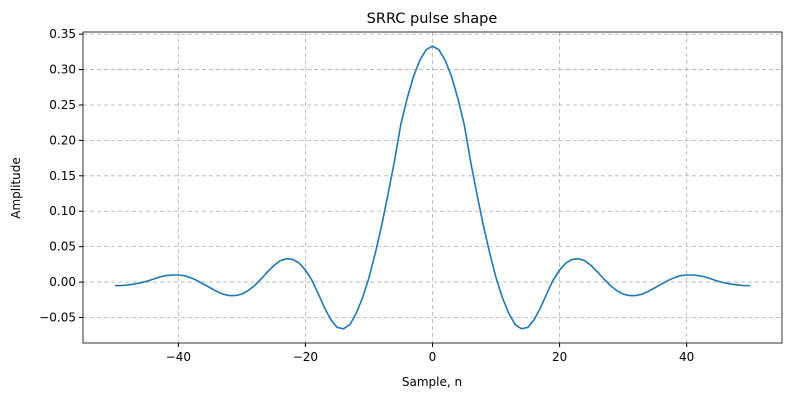 The height and width of the screenshot is (404, 800). What do you see at coordinates (62, 176) in the screenshot?
I see `y-tick-label: 0.15` at bounding box center [62, 176].